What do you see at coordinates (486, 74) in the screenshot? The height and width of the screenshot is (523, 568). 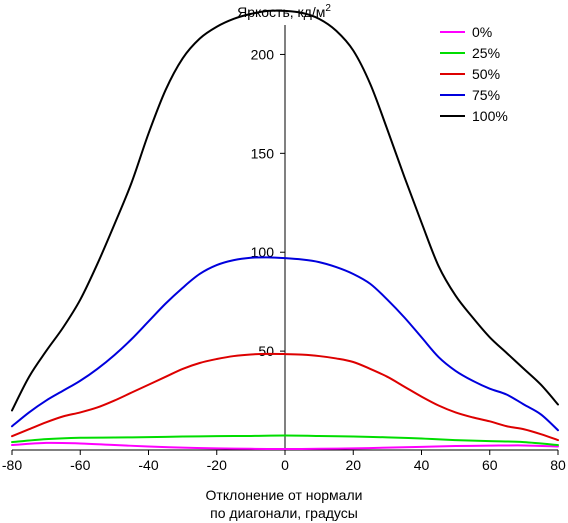 I see `legend-label-50-percent: 50%` at bounding box center [486, 74].